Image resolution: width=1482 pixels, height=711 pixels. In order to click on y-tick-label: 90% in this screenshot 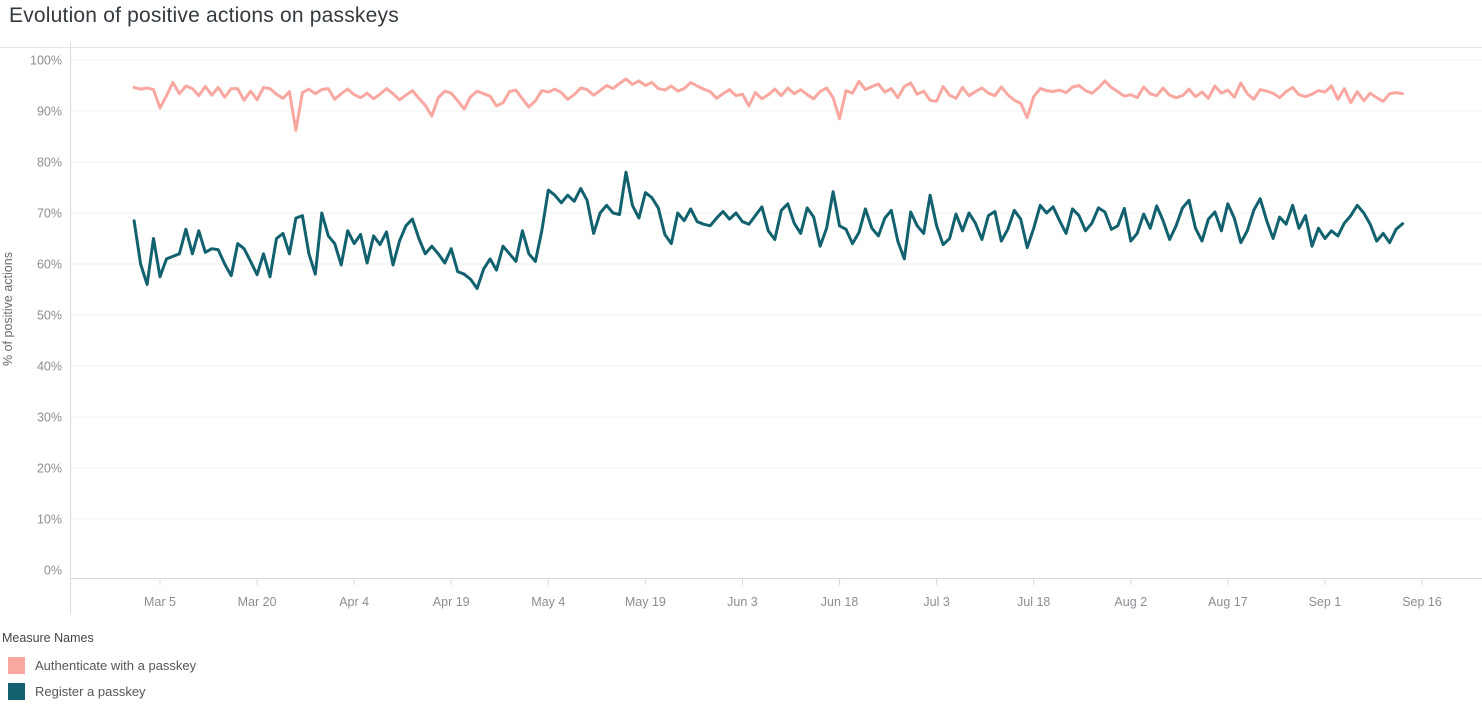, I will do `click(49, 112)`.